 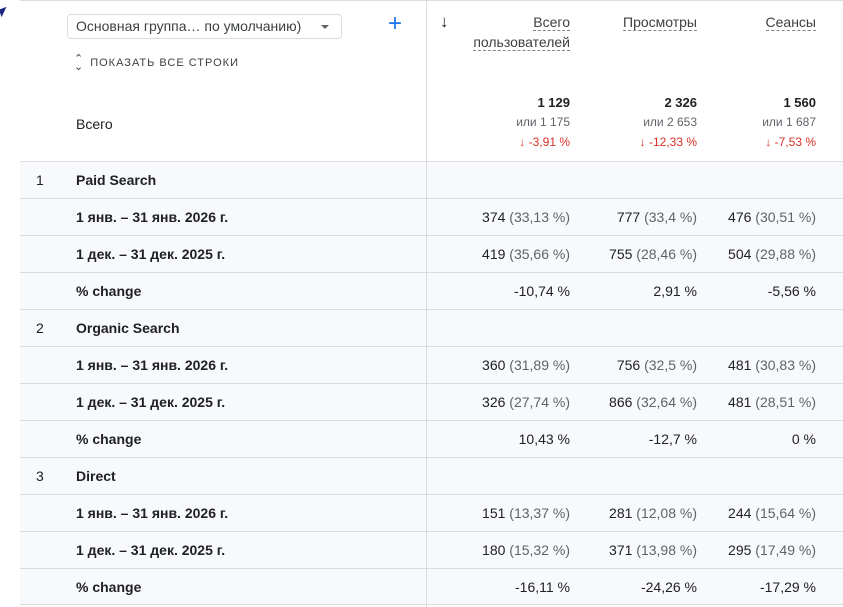 I want to click on column-total: 1 560 или 1 687 ↓ -7,53 %, so click(x=756, y=122).